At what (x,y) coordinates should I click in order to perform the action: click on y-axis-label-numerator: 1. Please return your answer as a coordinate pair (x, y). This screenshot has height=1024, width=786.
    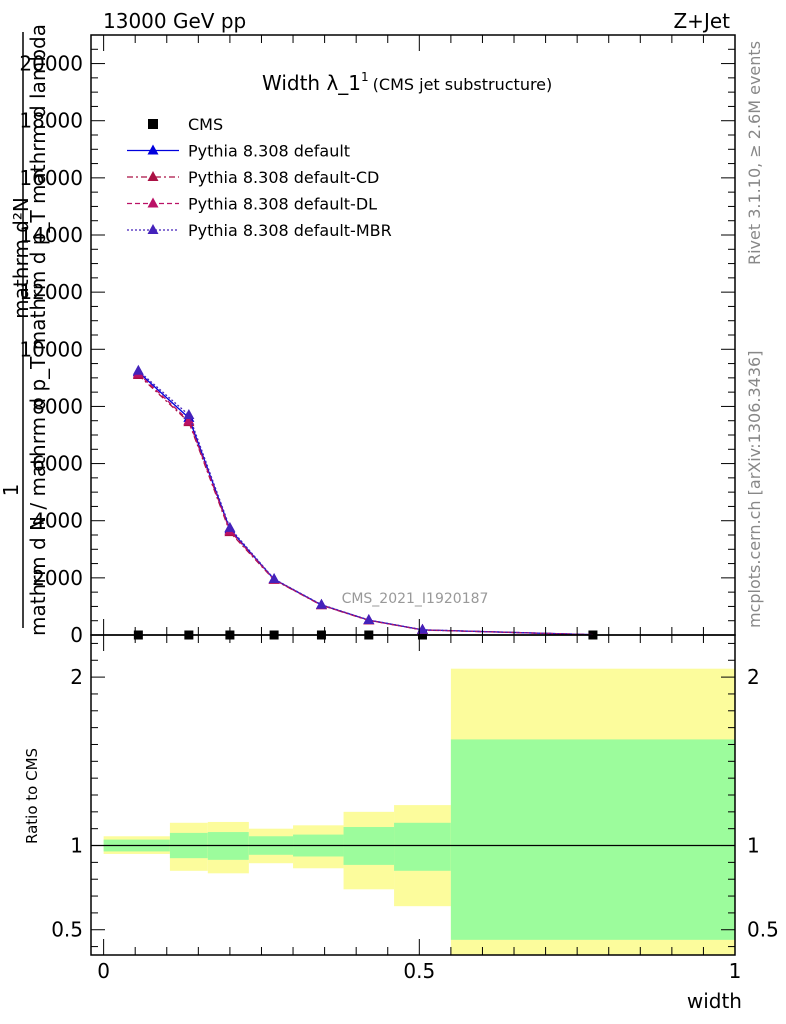
    Looking at the image, I should click on (11, 490).